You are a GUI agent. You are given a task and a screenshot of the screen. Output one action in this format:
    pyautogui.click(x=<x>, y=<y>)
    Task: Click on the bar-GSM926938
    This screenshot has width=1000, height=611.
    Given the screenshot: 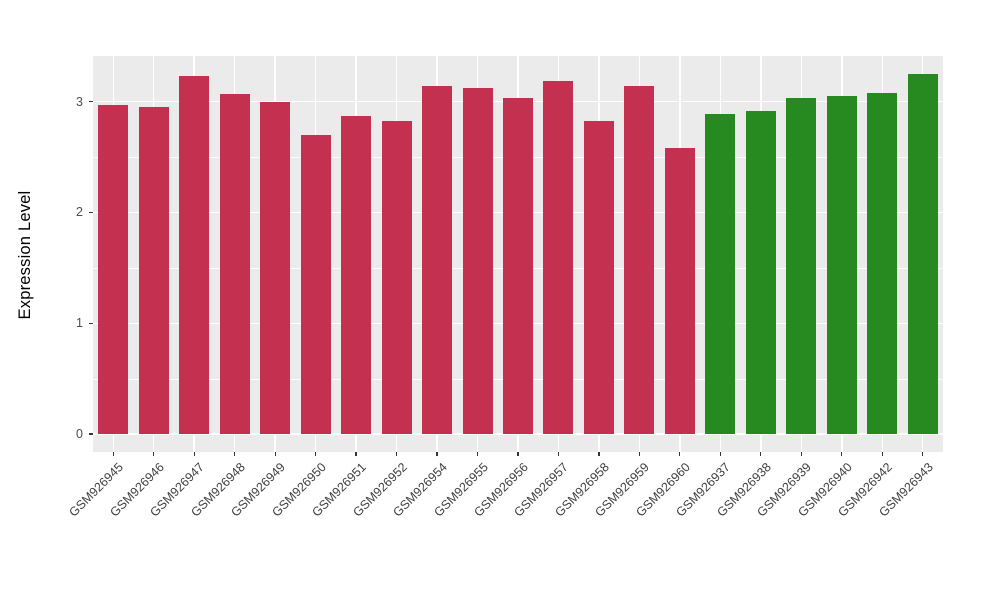 What is the action you would take?
    pyautogui.click(x=760, y=272)
    